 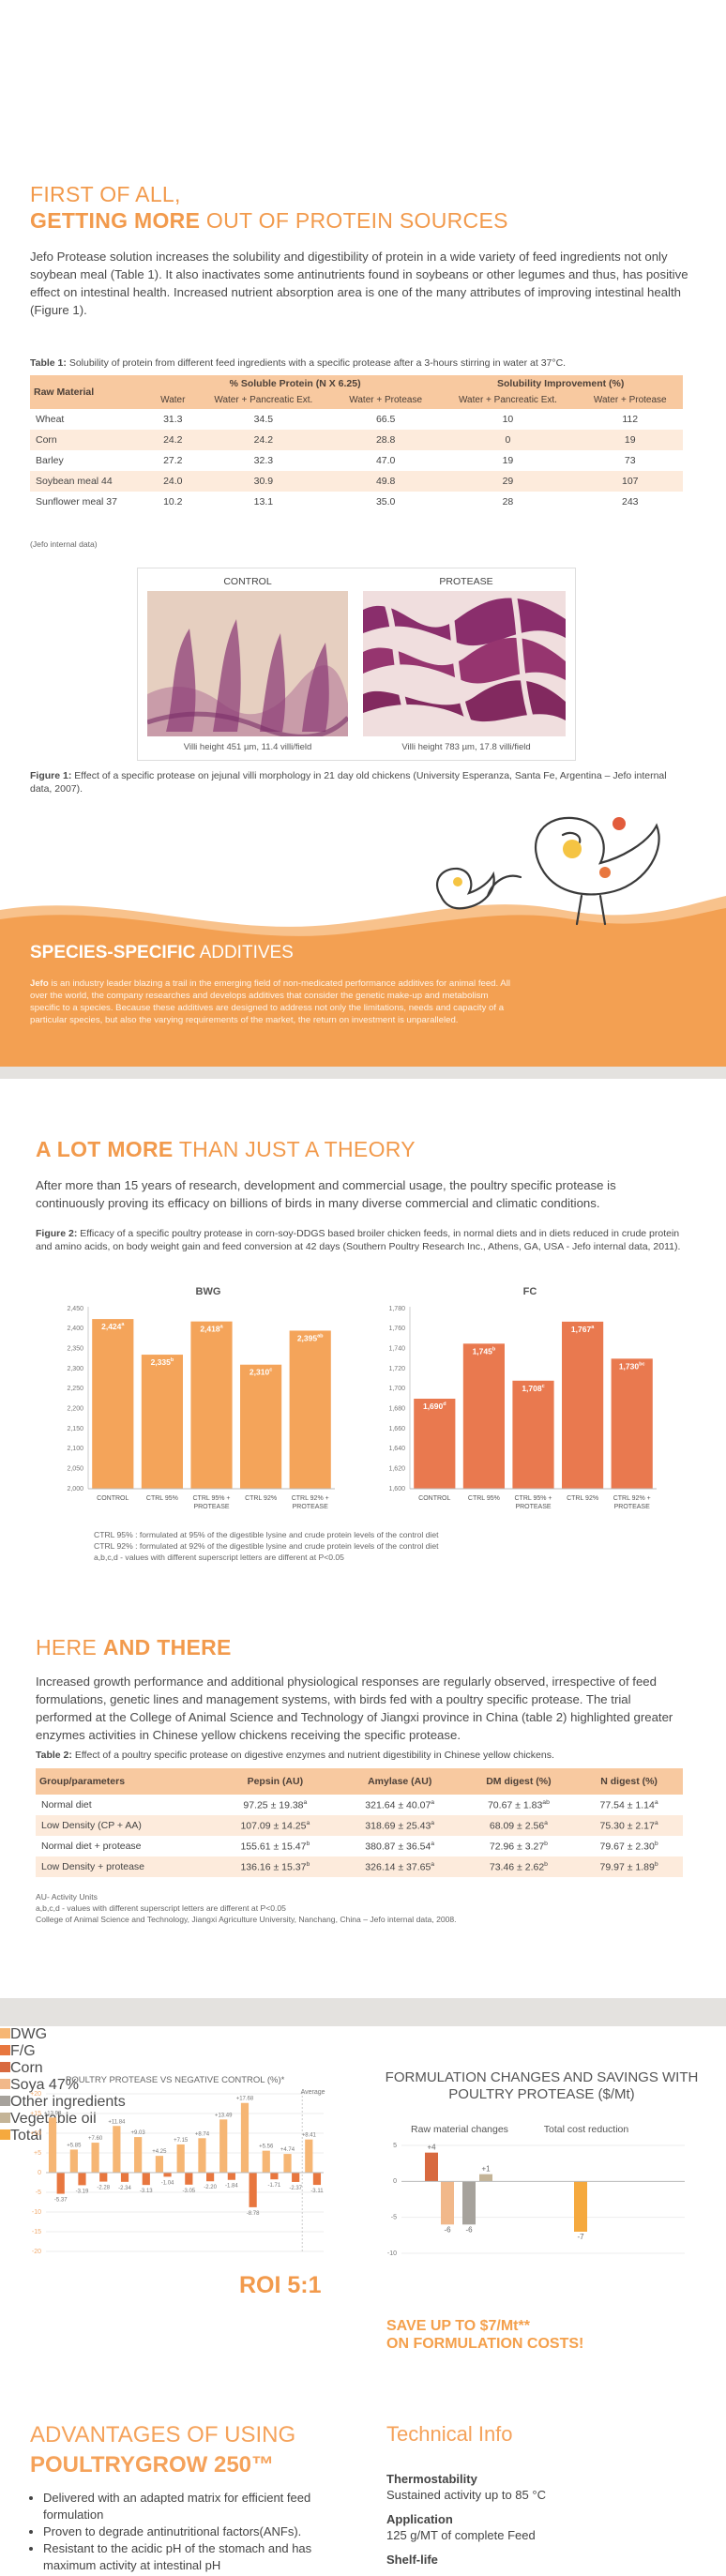 I want to click on y-tick-label: 1,660, so click(x=396, y=1429).